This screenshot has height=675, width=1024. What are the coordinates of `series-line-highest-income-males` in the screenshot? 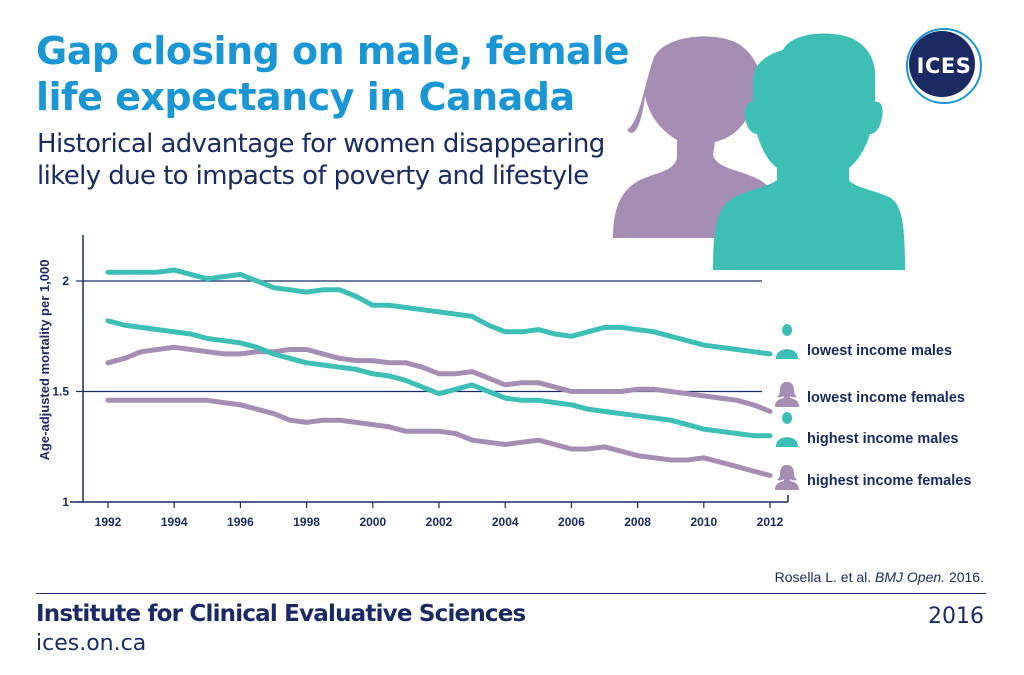 It's located at (439, 378).